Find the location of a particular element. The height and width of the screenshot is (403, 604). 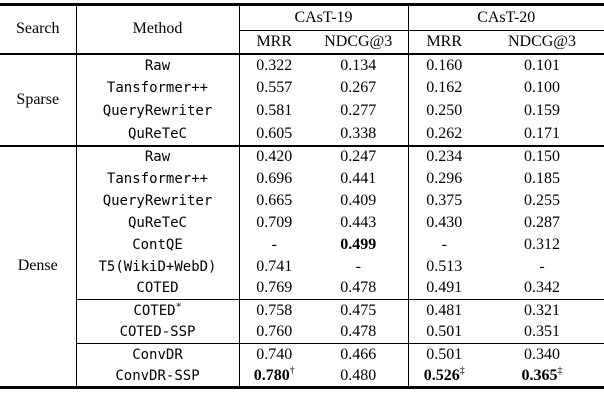

cell-method: ContQE is located at coordinates (158, 244).